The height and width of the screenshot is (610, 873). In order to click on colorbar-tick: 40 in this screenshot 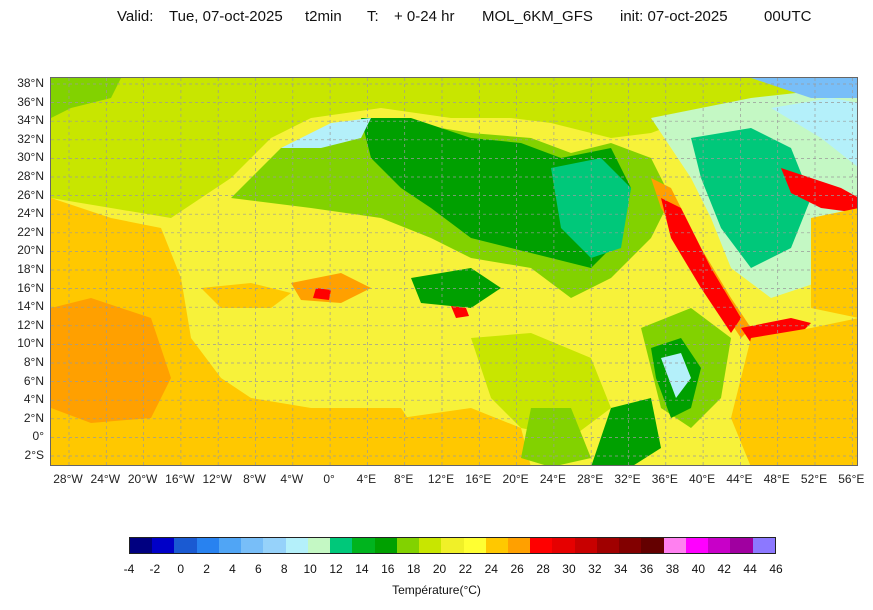, I will do `click(698, 569)`.